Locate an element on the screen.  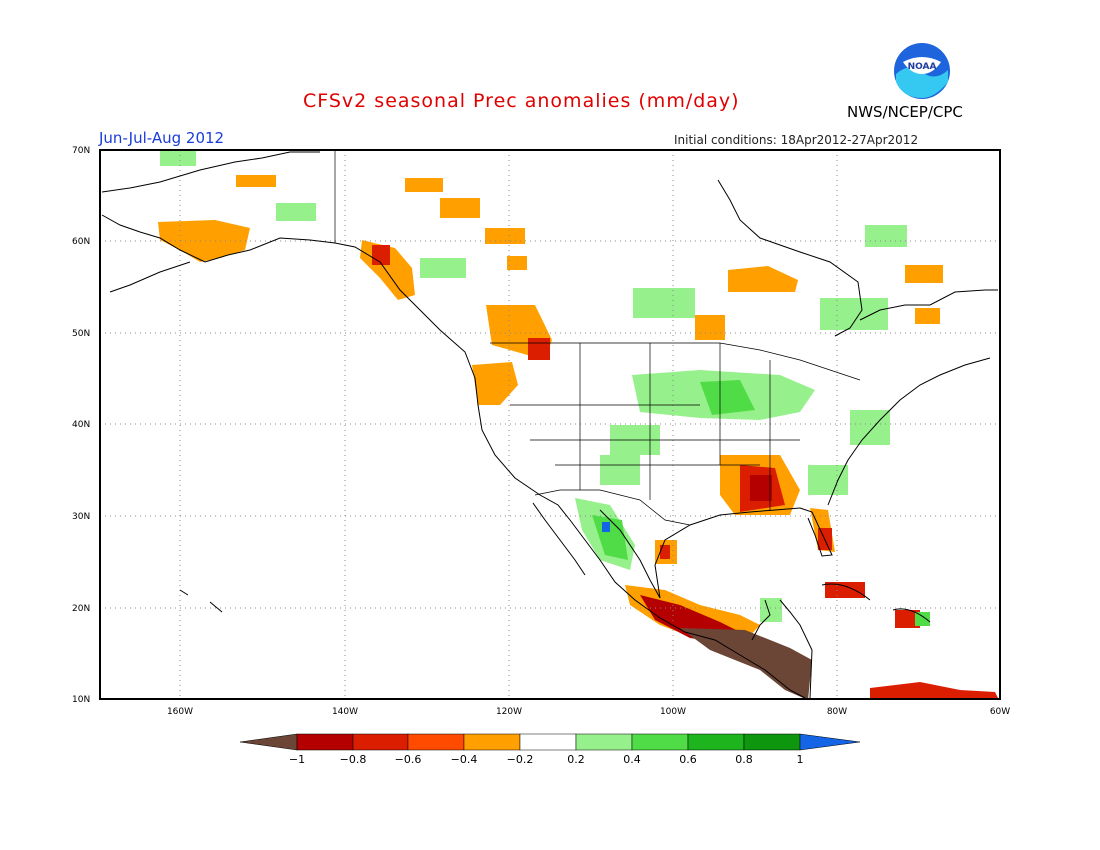
colorbar-label-4: −0.4 is located at coordinates (464, 759).